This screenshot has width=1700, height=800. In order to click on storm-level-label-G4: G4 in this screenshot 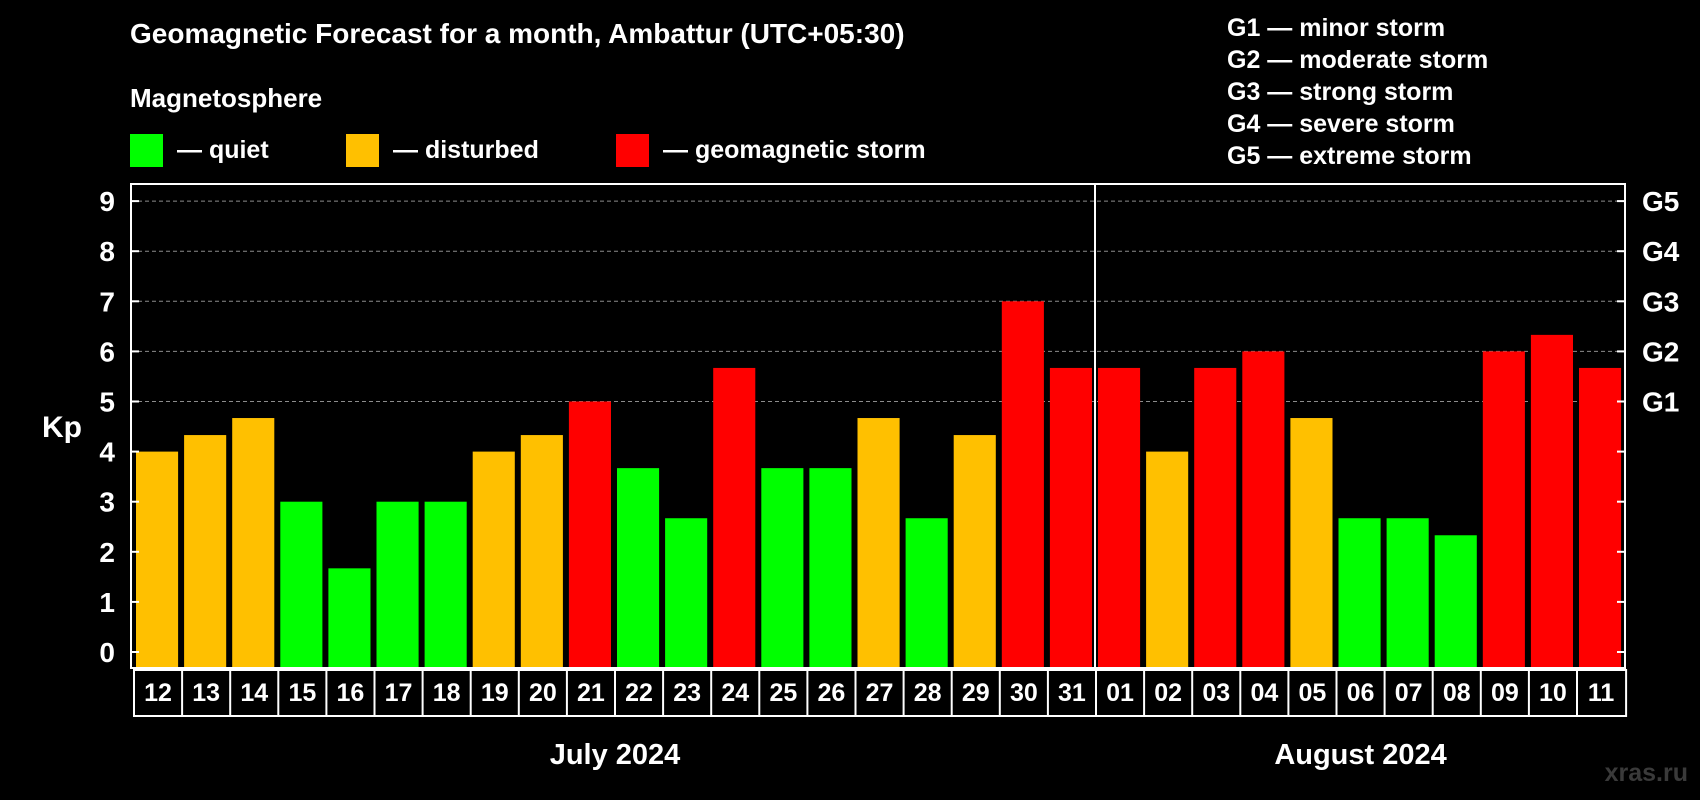, I will do `click(1661, 251)`.